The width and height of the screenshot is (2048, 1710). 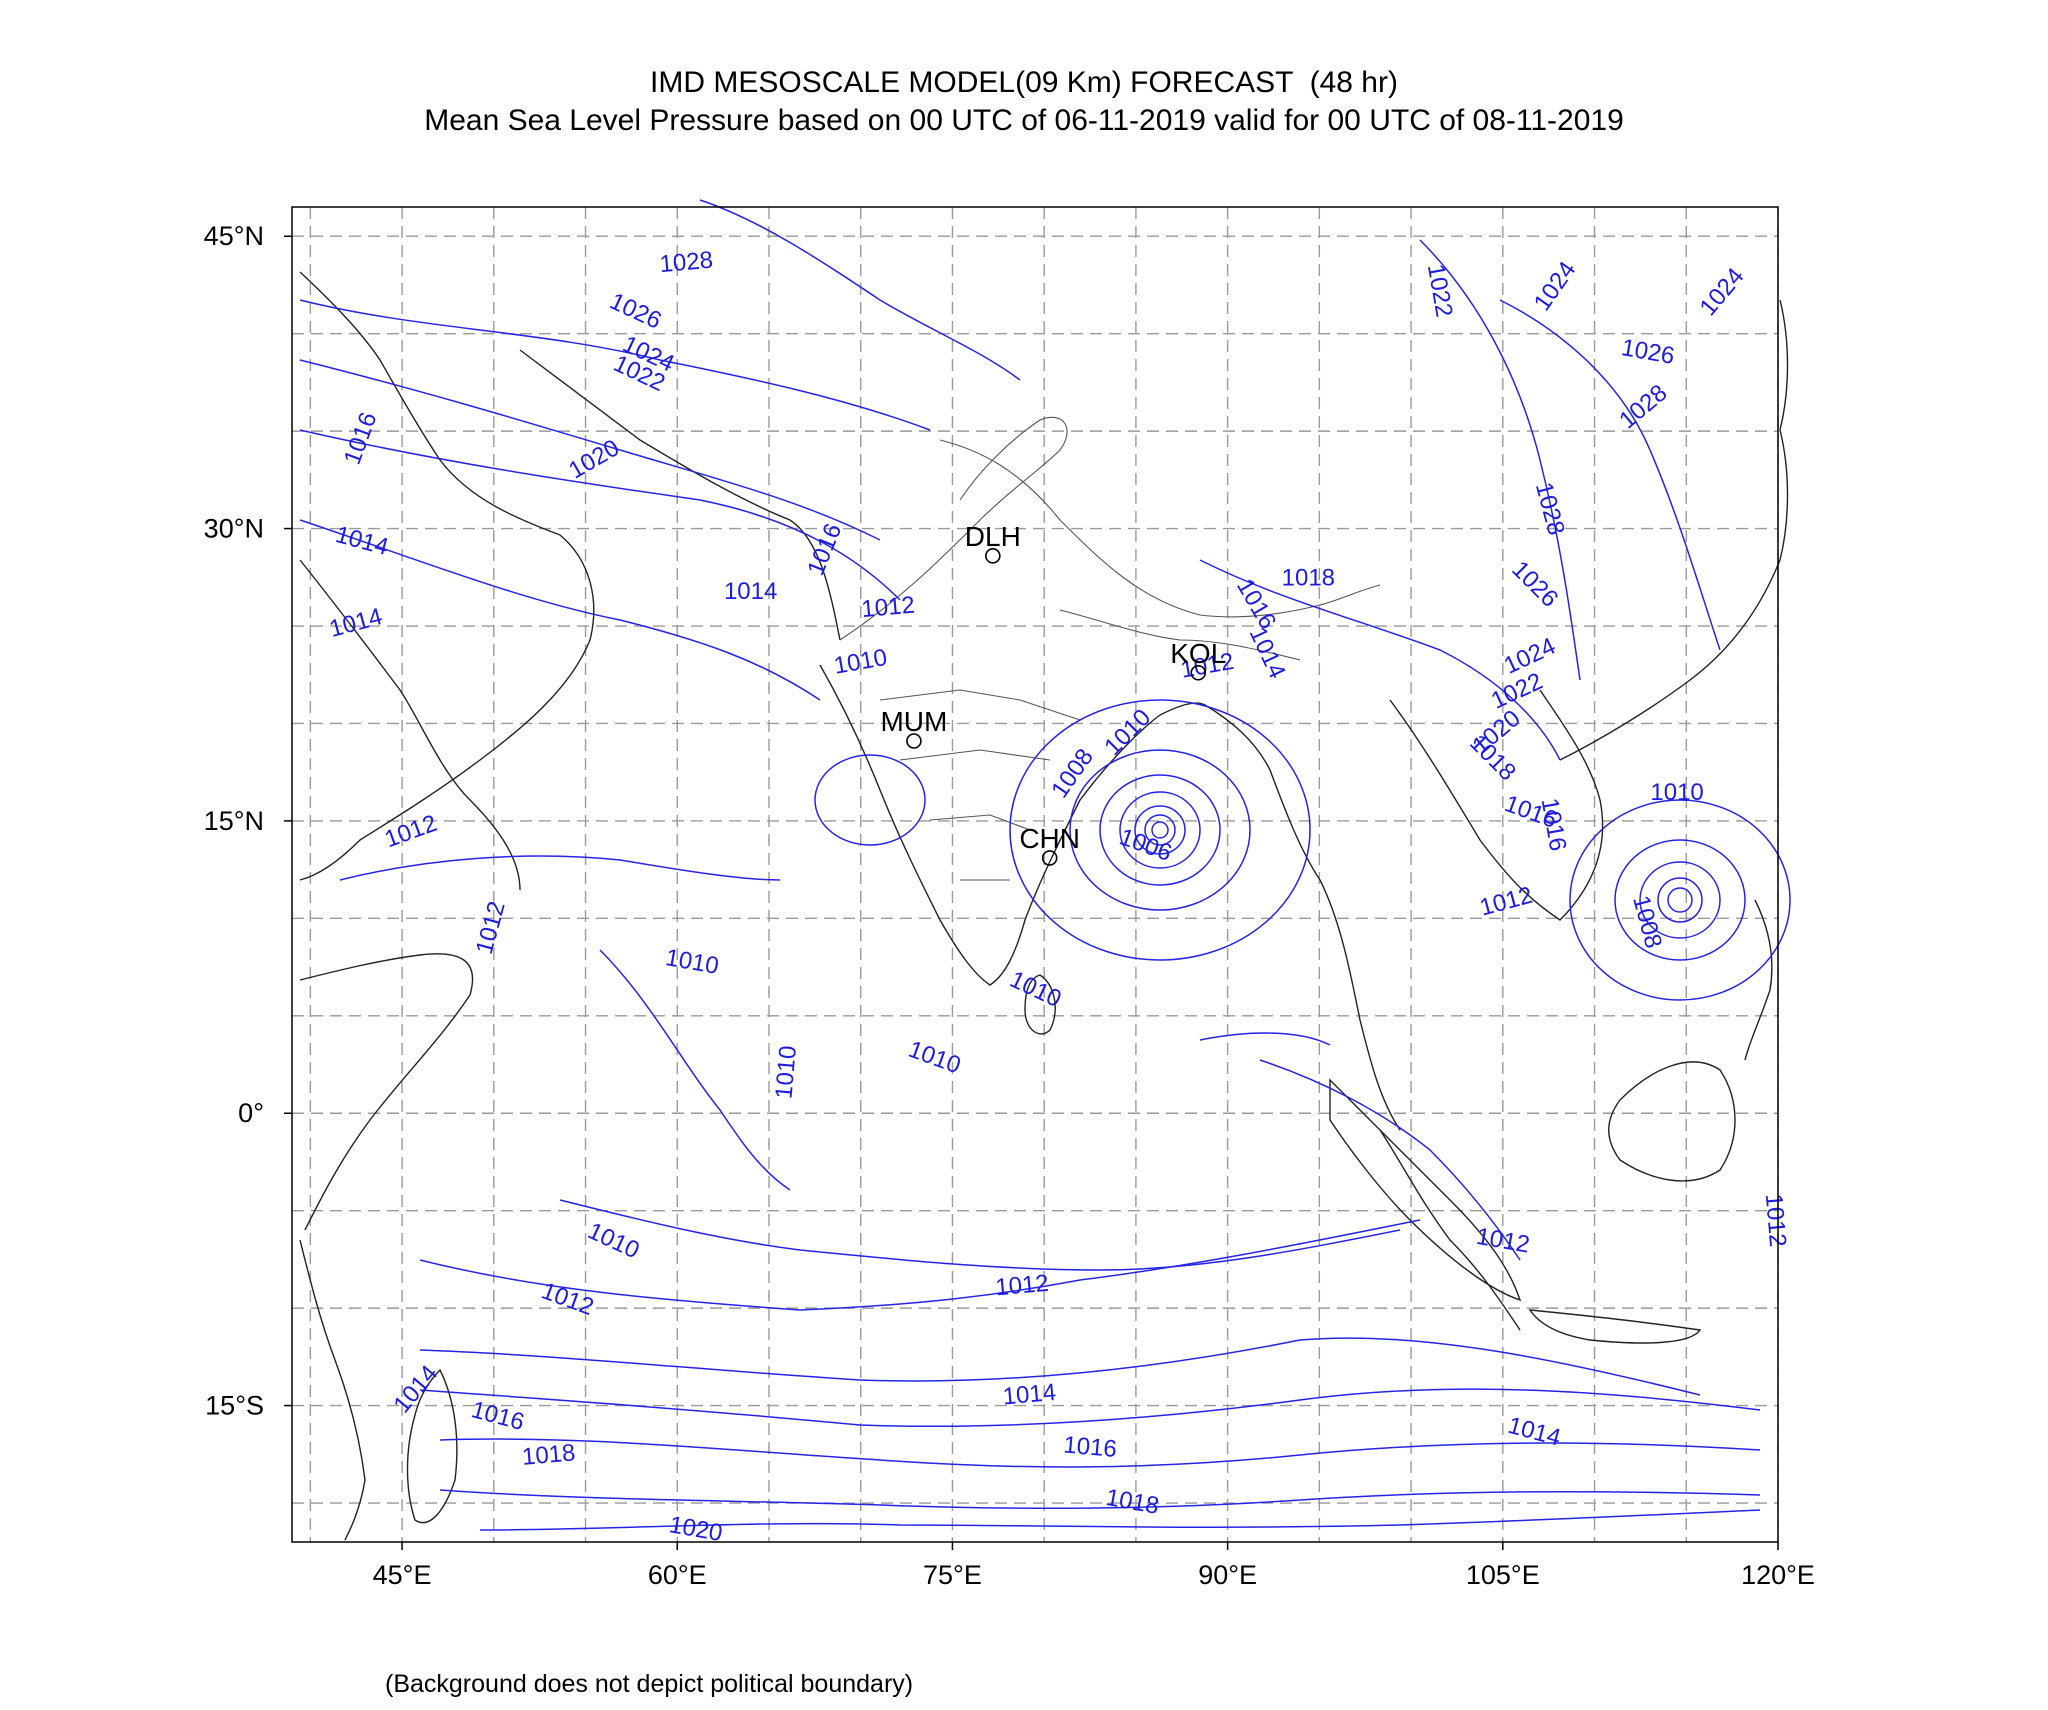 I want to click on city-label-dlh: DLH, so click(x=993, y=536).